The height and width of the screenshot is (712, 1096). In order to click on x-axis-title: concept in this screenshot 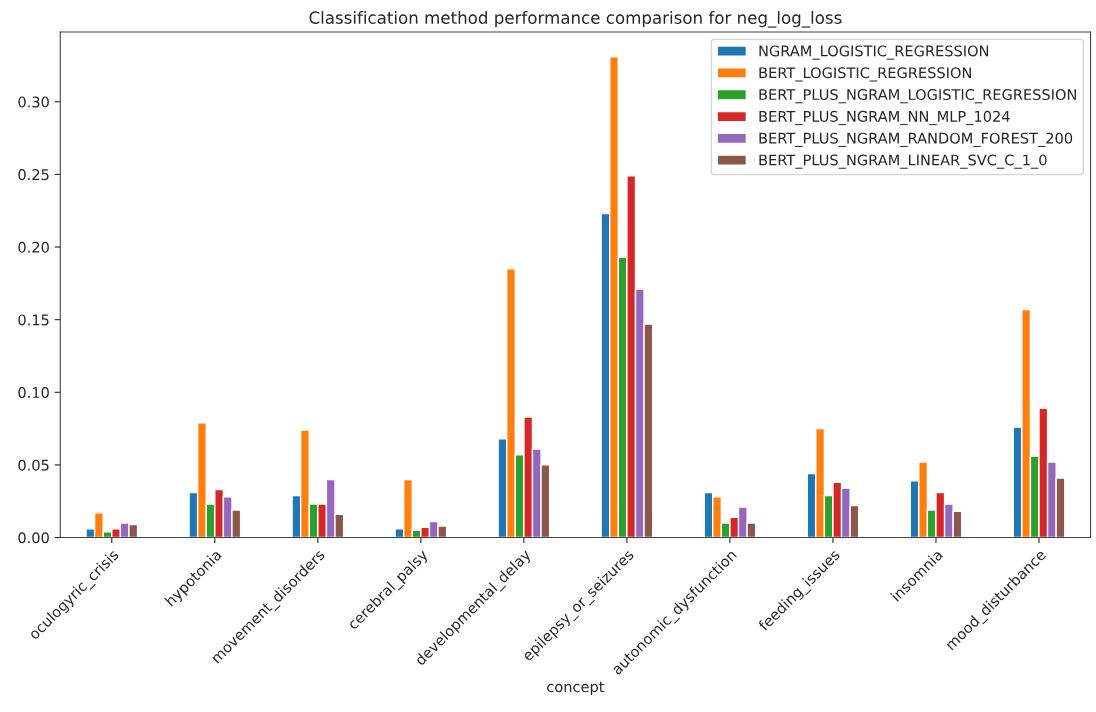, I will do `click(576, 688)`.